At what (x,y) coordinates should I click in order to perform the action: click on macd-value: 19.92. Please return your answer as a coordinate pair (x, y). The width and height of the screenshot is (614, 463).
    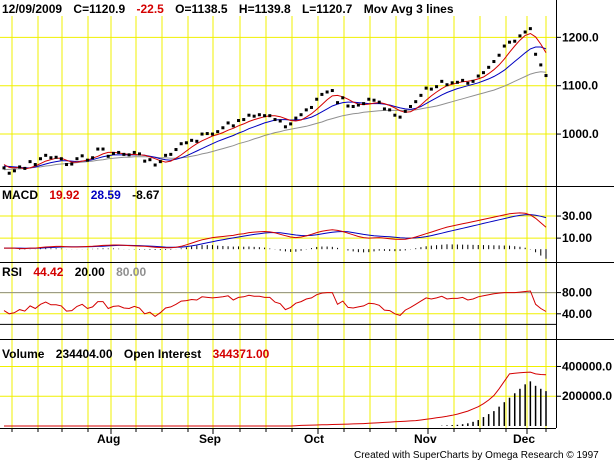
    Looking at the image, I should click on (64, 195).